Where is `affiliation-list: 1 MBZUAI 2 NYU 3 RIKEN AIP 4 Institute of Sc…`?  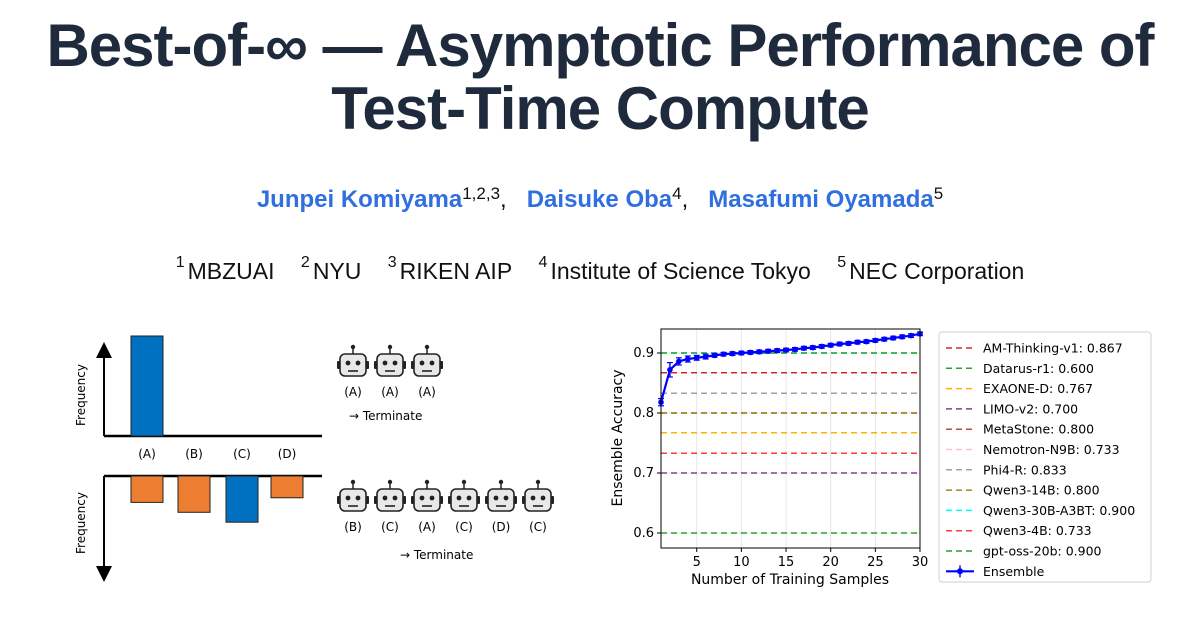 affiliation-list: 1 MBZUAI 2 NYU 3 RIKEN AIP 4 Institute of Sc… is located at coordinates (600, 269).